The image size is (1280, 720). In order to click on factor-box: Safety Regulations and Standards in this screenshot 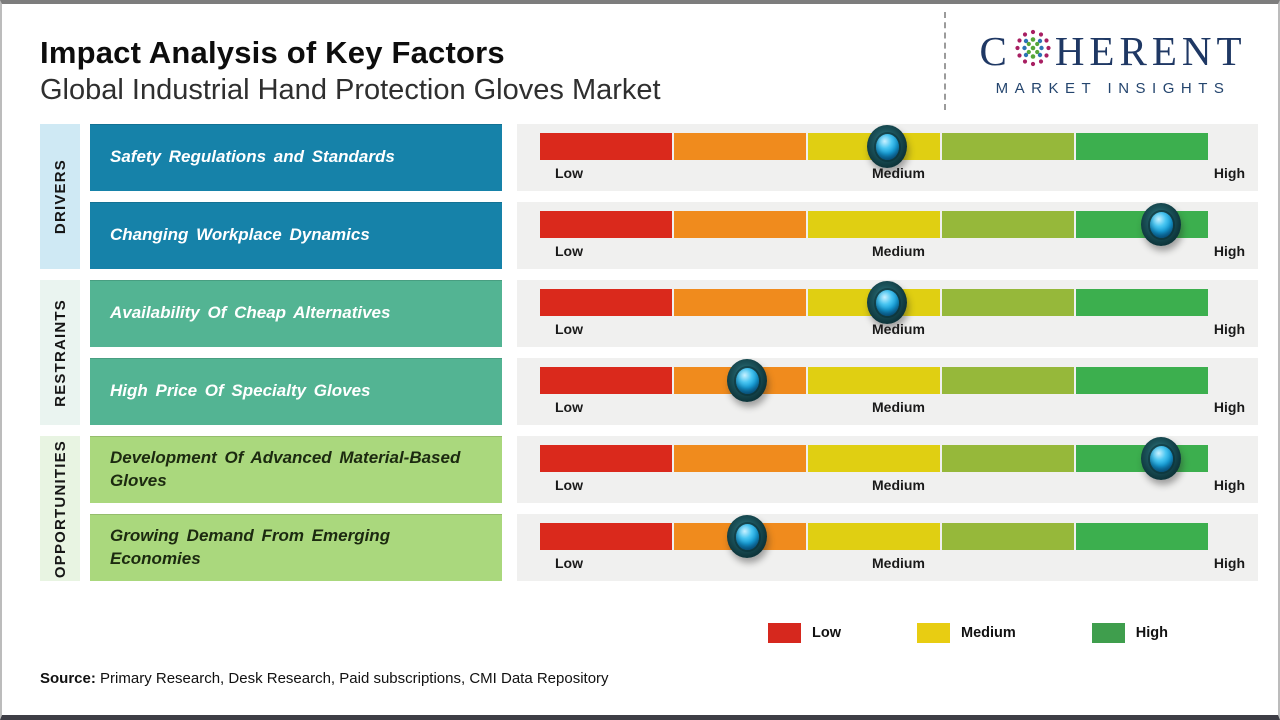, I will do `click(296, 158)`.